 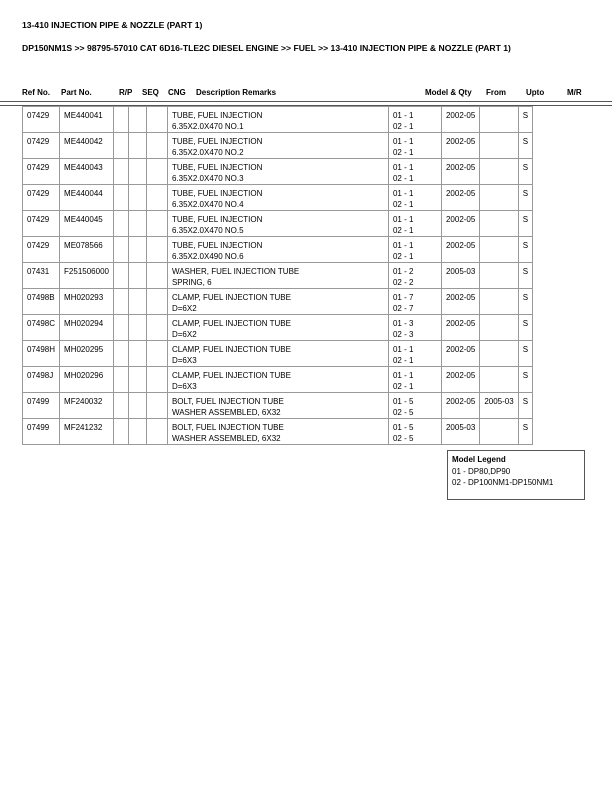 What do you see at coordinates (414, 327) in the screenshot?
I see `cell-model-qty: 01 - 3 02 - 3` at bounding box center [414, 327].